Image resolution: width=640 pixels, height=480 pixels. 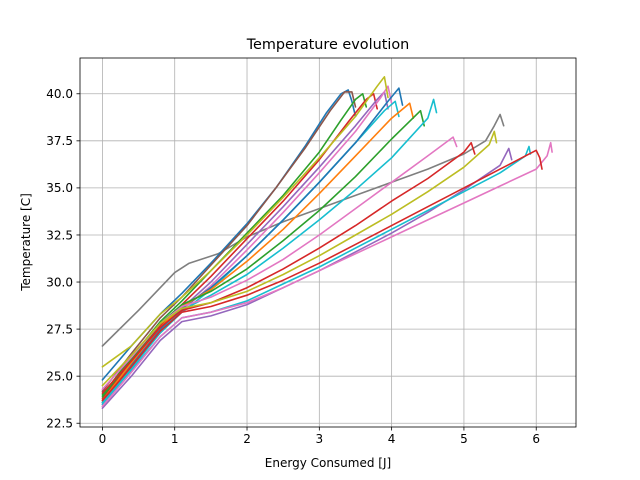 What do you see at coordinates (103, 439) in the screenshot?
I see `x-tick-label: 0` at bounding box center [103, 439].